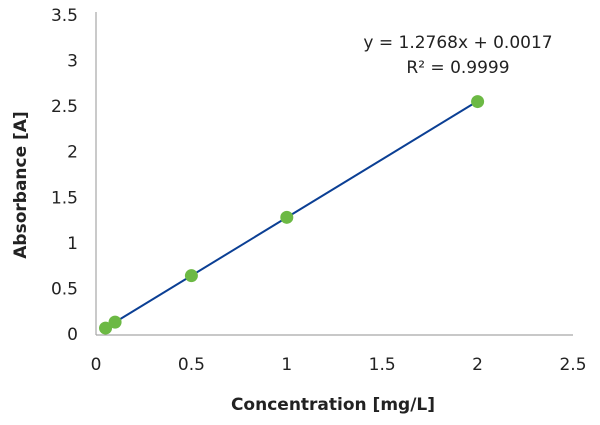 This screenshot has height=425, width=600. I want to click on x-tick-labels: 0 0.5 1 1.5 2 2.5, so click(339, 365).